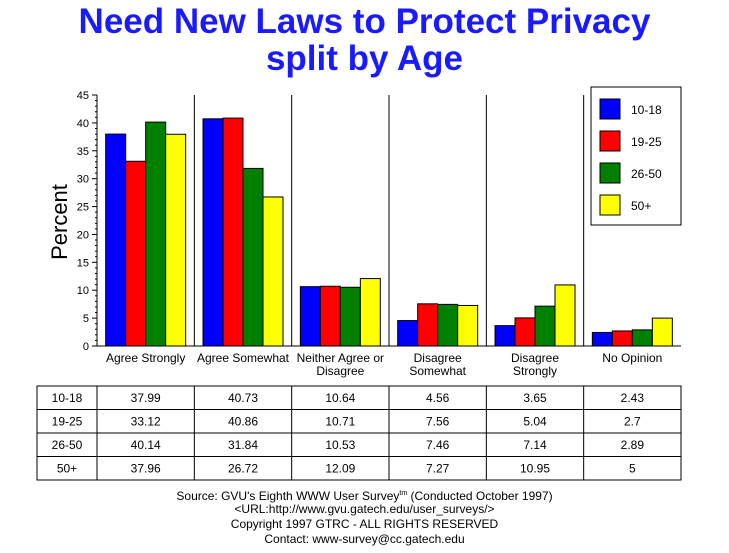 The image size is (729, 553). I want to click on data-table-cell: 10.64, so click(340, 398).